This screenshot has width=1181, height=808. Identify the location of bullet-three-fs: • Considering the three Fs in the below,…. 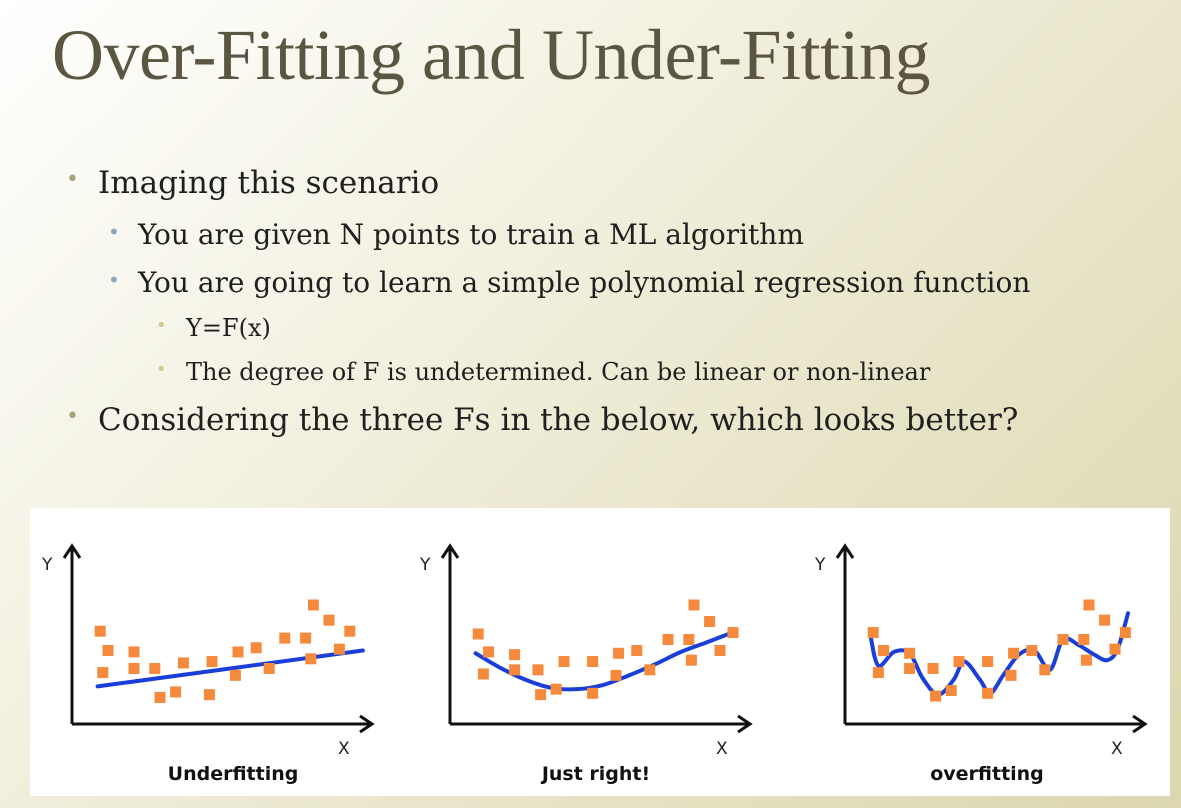
(542, 420).